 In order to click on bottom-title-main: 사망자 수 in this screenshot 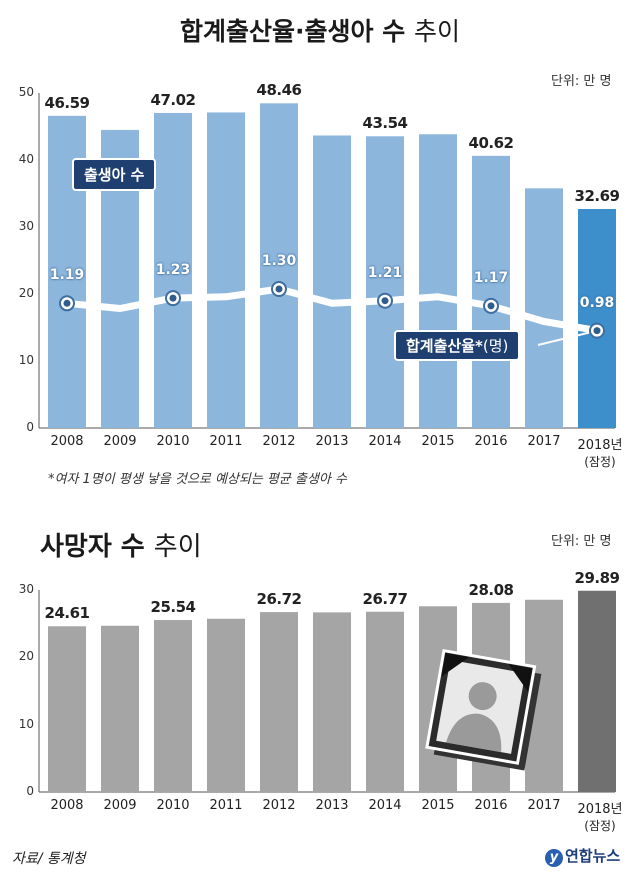, I will do `click(92, 547)`.